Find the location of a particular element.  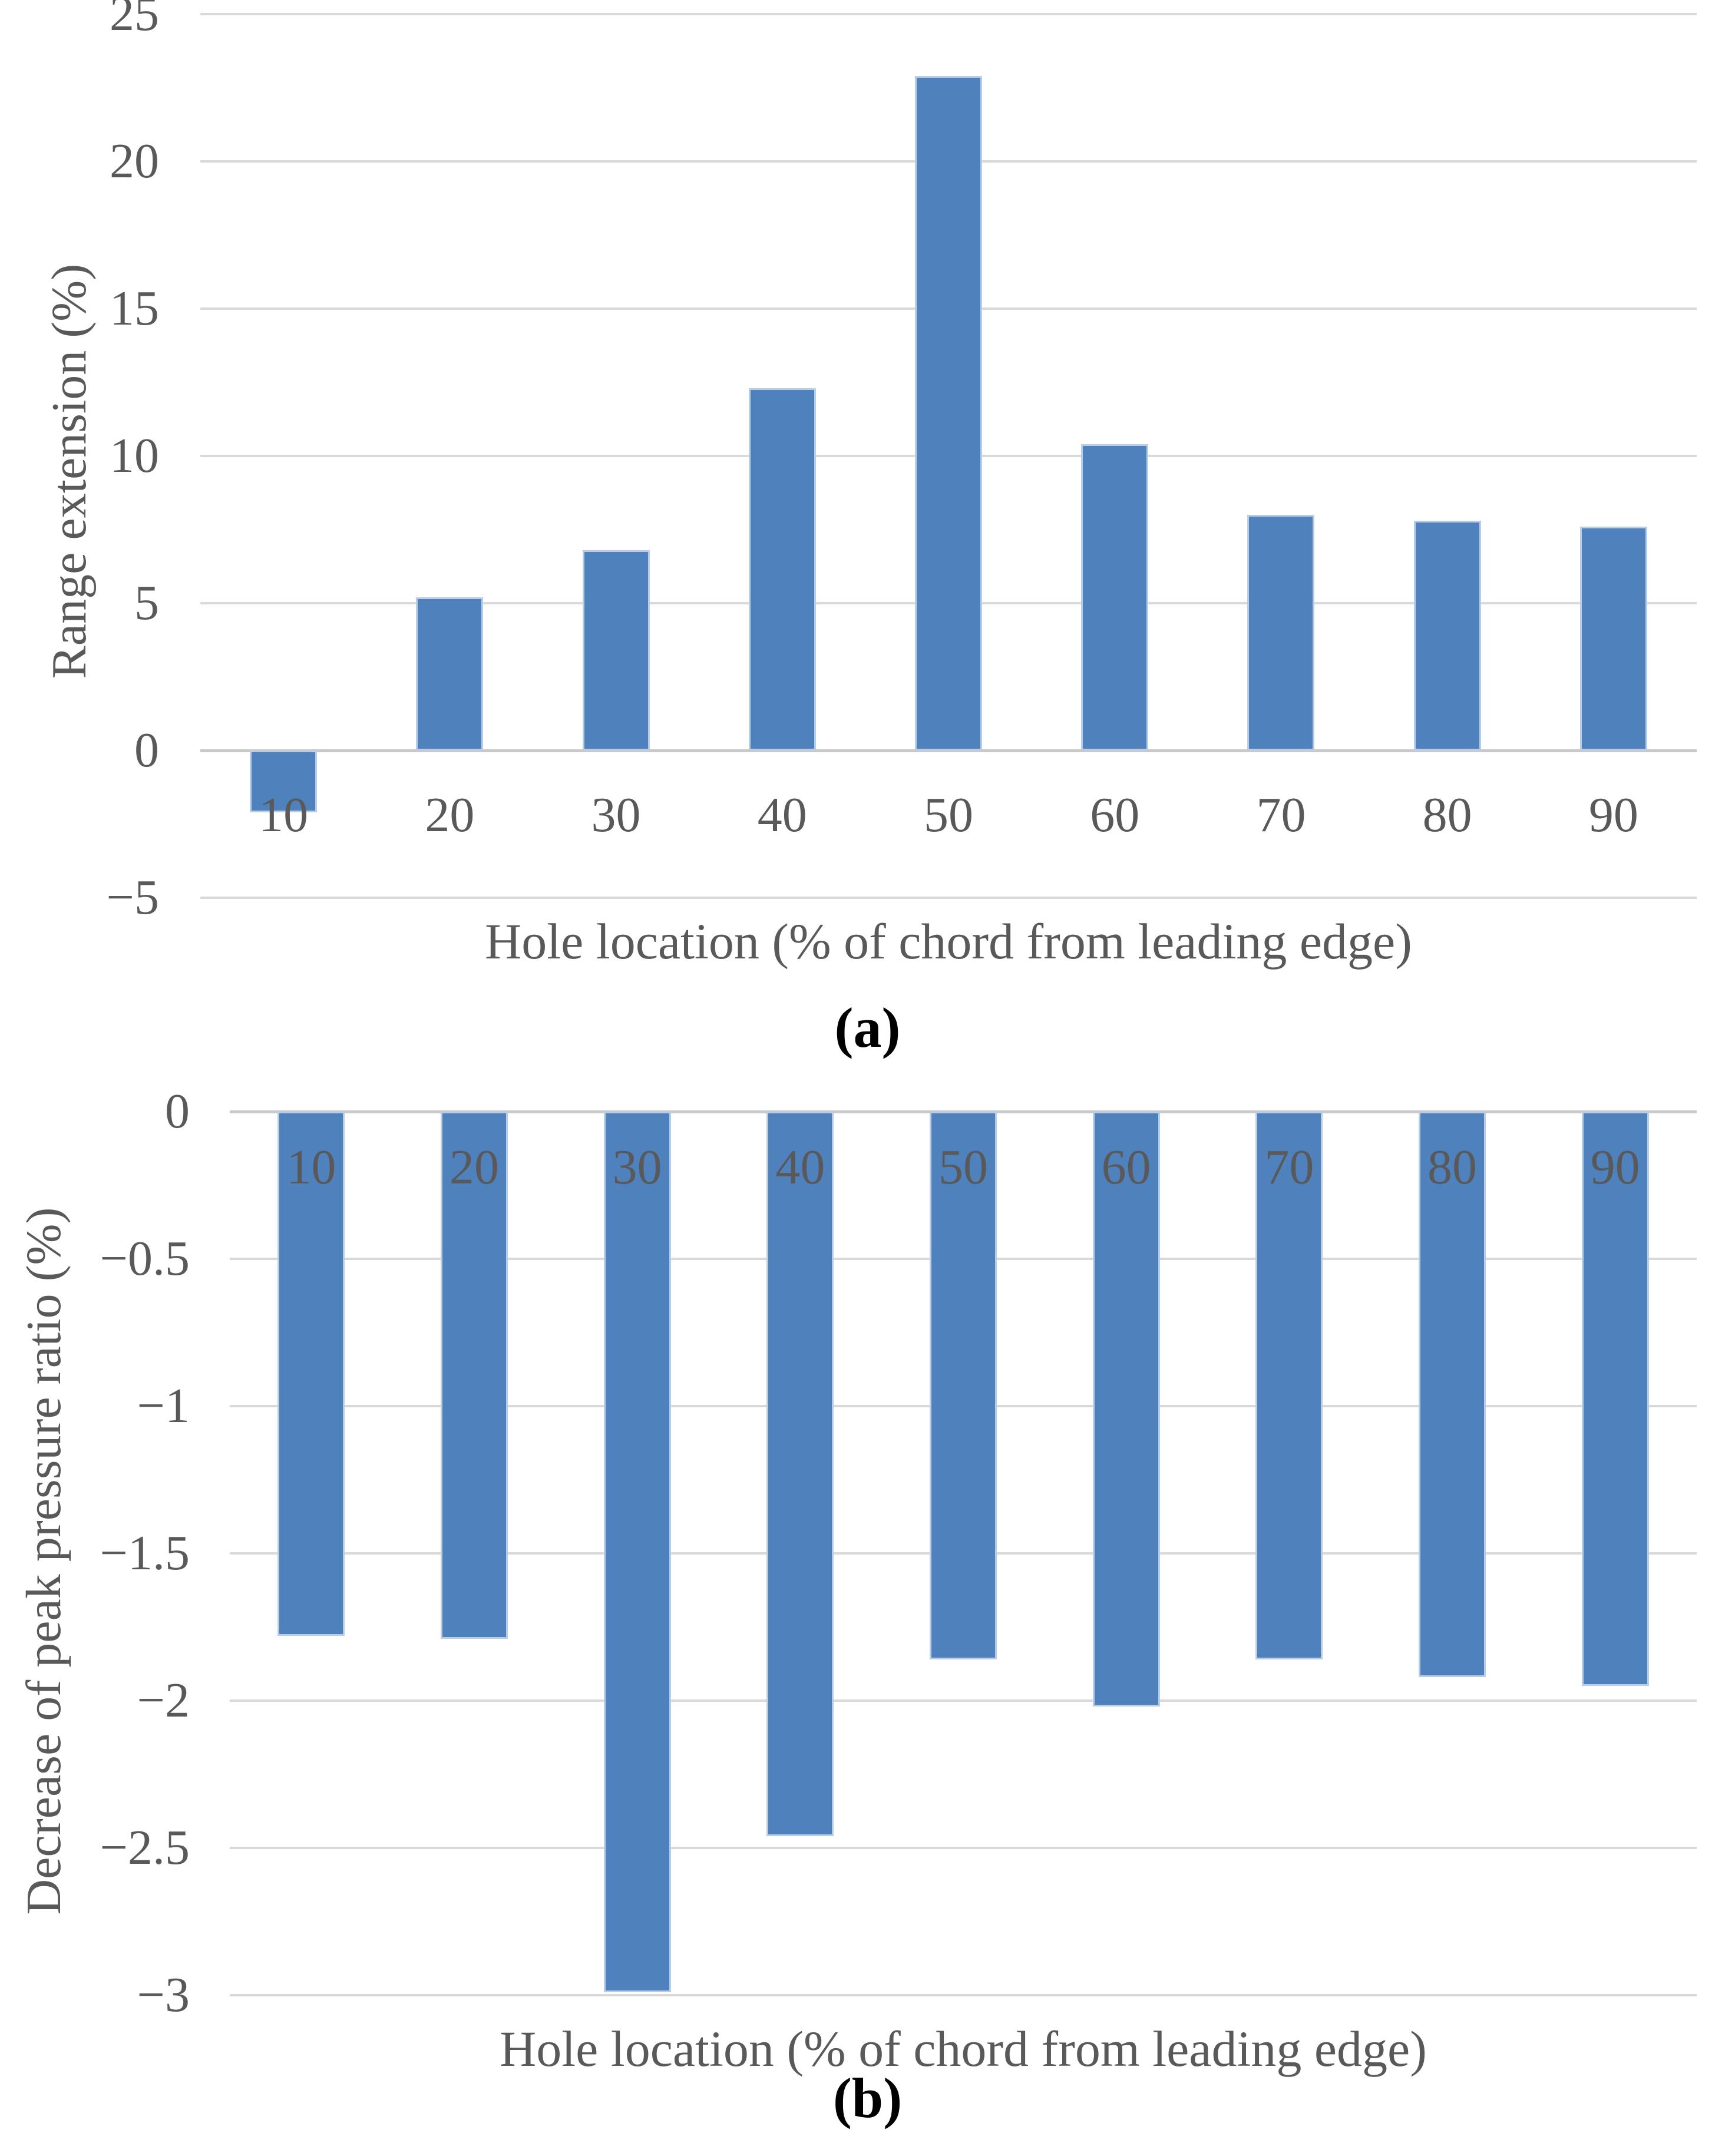

chart-a-y-tick-label: 20 is located at coordinates (134, 161).